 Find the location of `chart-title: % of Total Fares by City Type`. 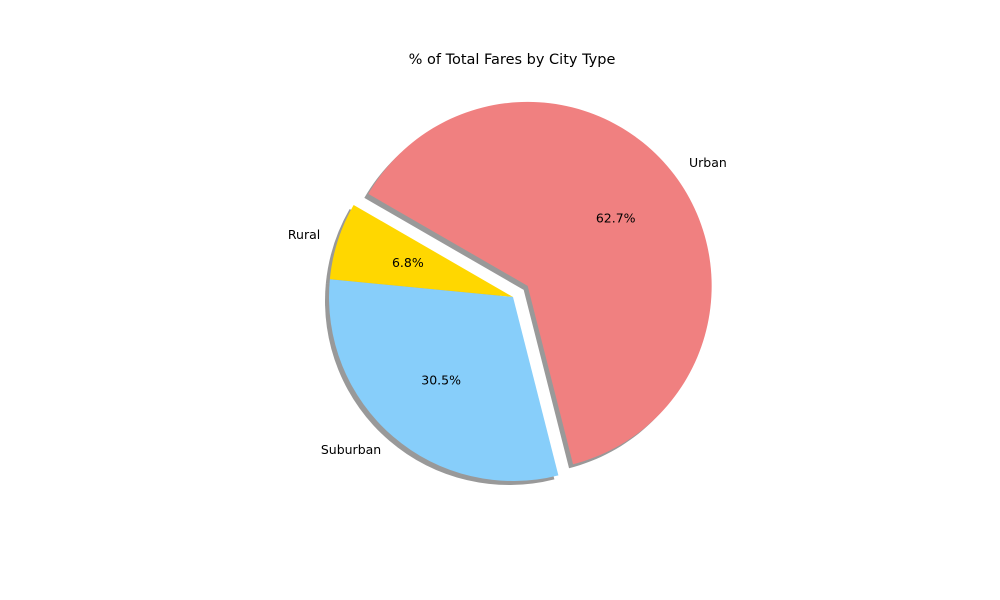

chart-title: % of Total Fares by City Type is located at coordinates (512, 60).